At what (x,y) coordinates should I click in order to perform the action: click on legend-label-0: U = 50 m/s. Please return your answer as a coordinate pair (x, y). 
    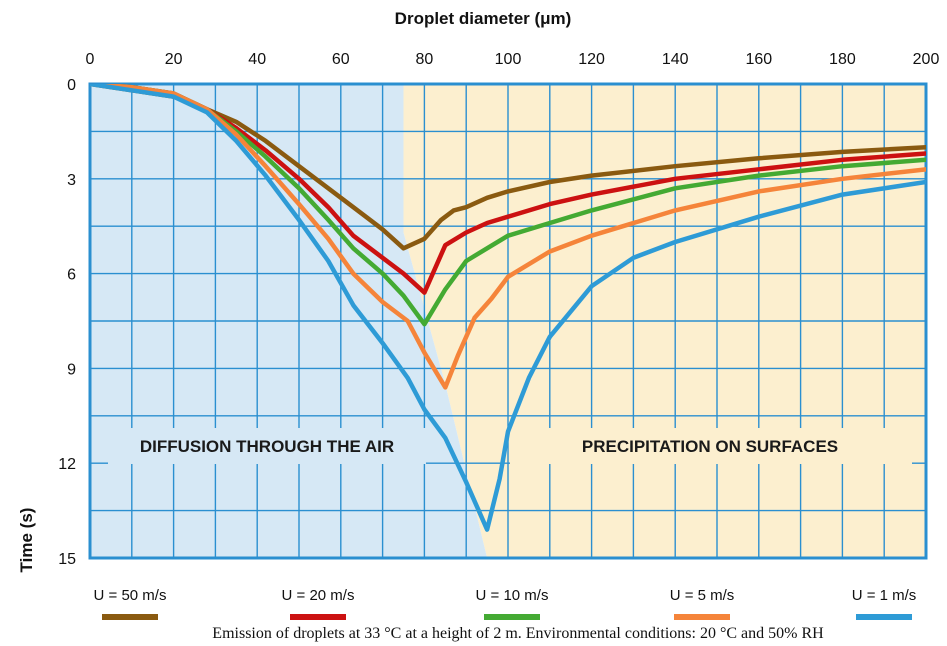
    Looking at the image, I should click on (130, 595).